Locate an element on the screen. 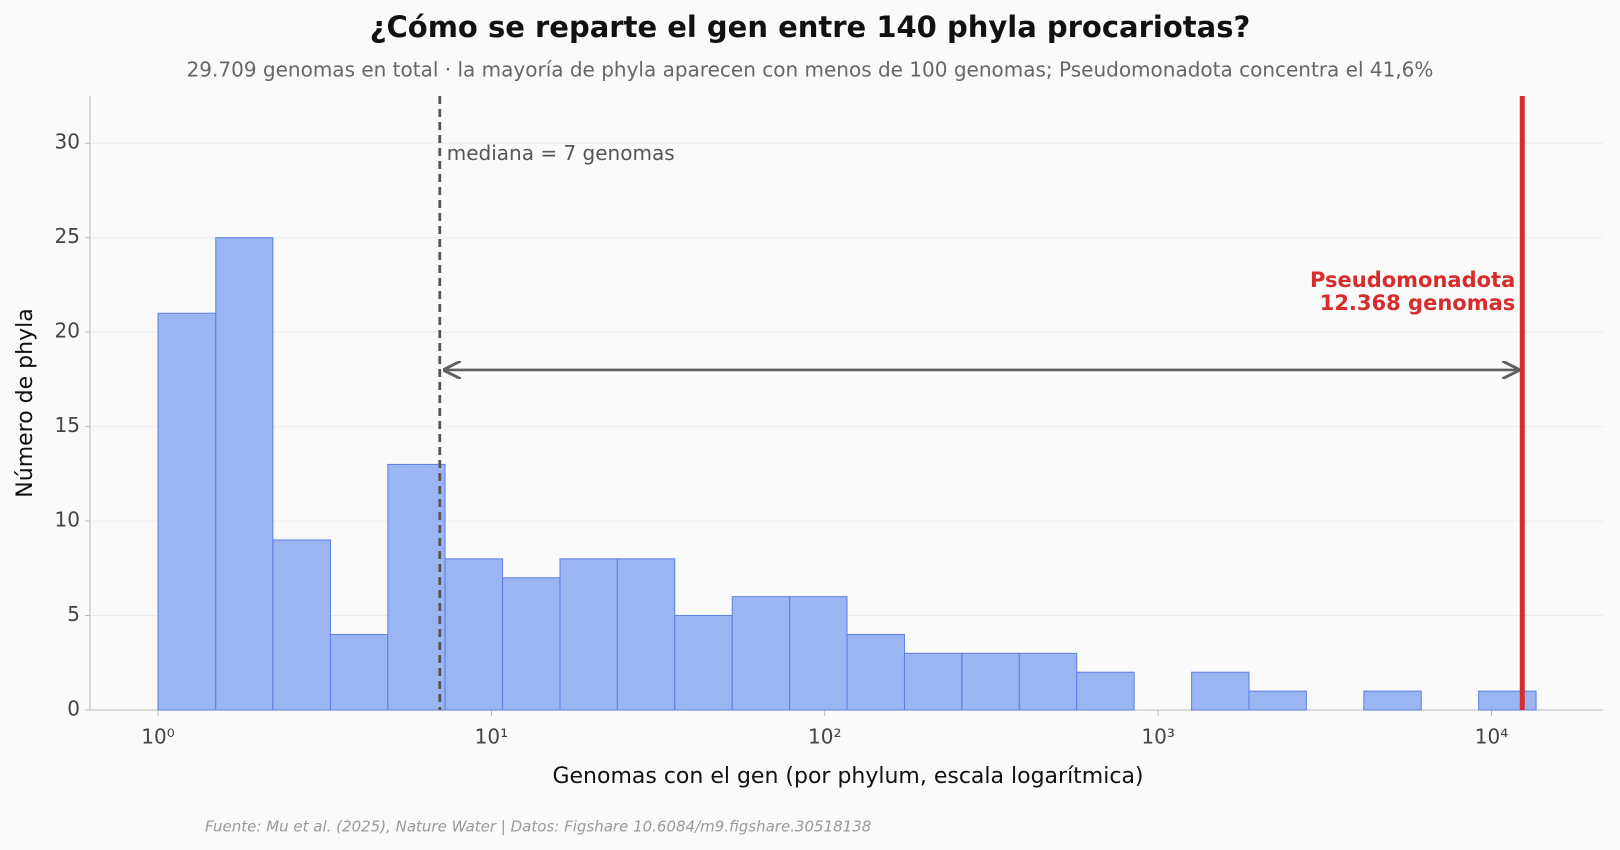 The image size is (1620, 850). x-tick-label: 10³ is located at coordinates (1157, 737).